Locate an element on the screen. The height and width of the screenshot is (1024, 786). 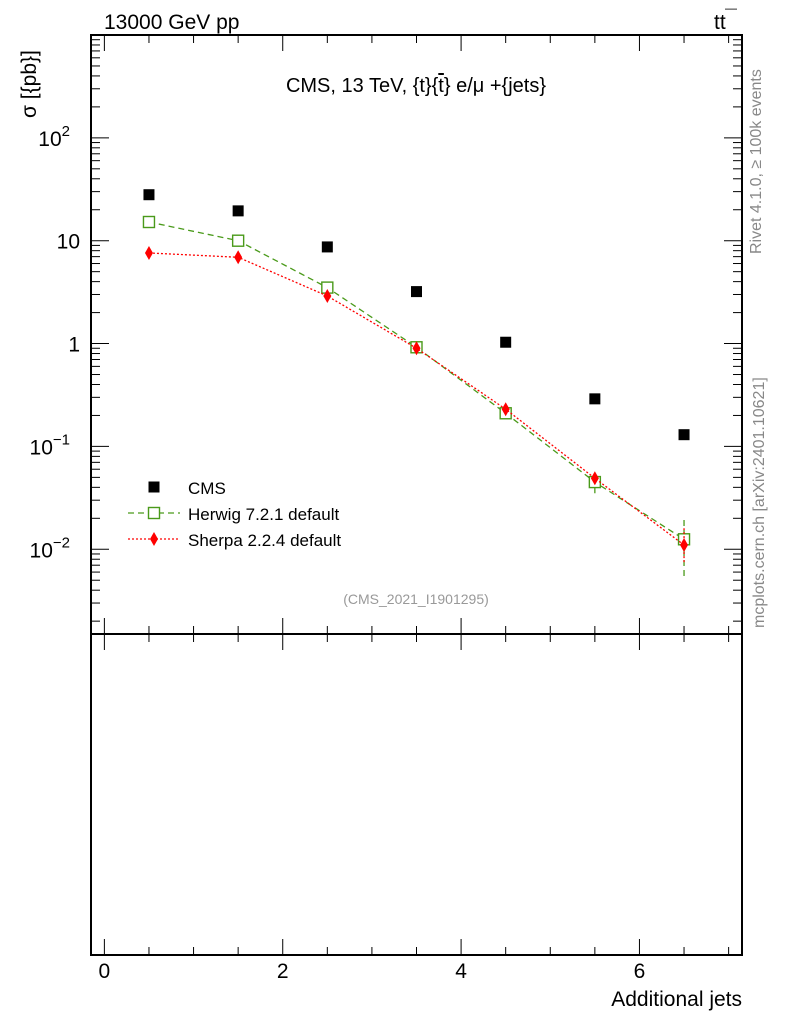
header-energy-label: 13000 GeV pp is located at coordinates (171, 22).